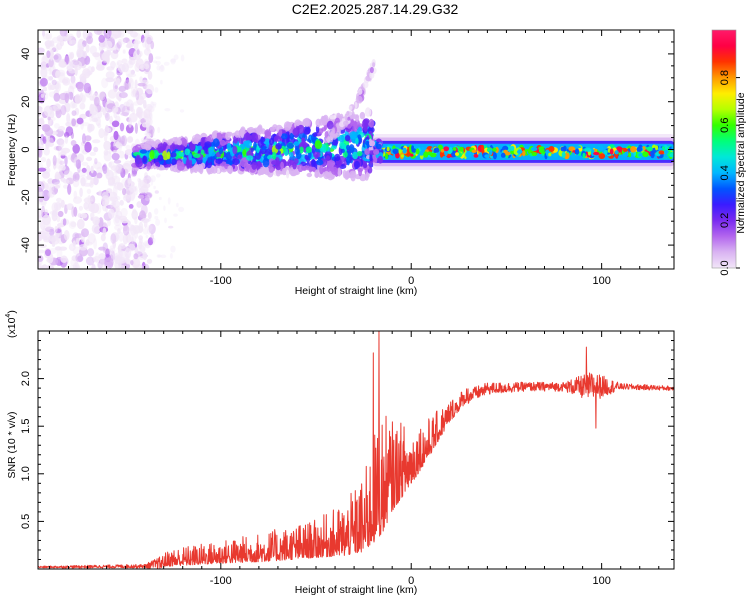 The image size is (750, 600). Describe the element at coordinates (11, 324) in the screenshot. I see `svg-text: (x104)` at that location.